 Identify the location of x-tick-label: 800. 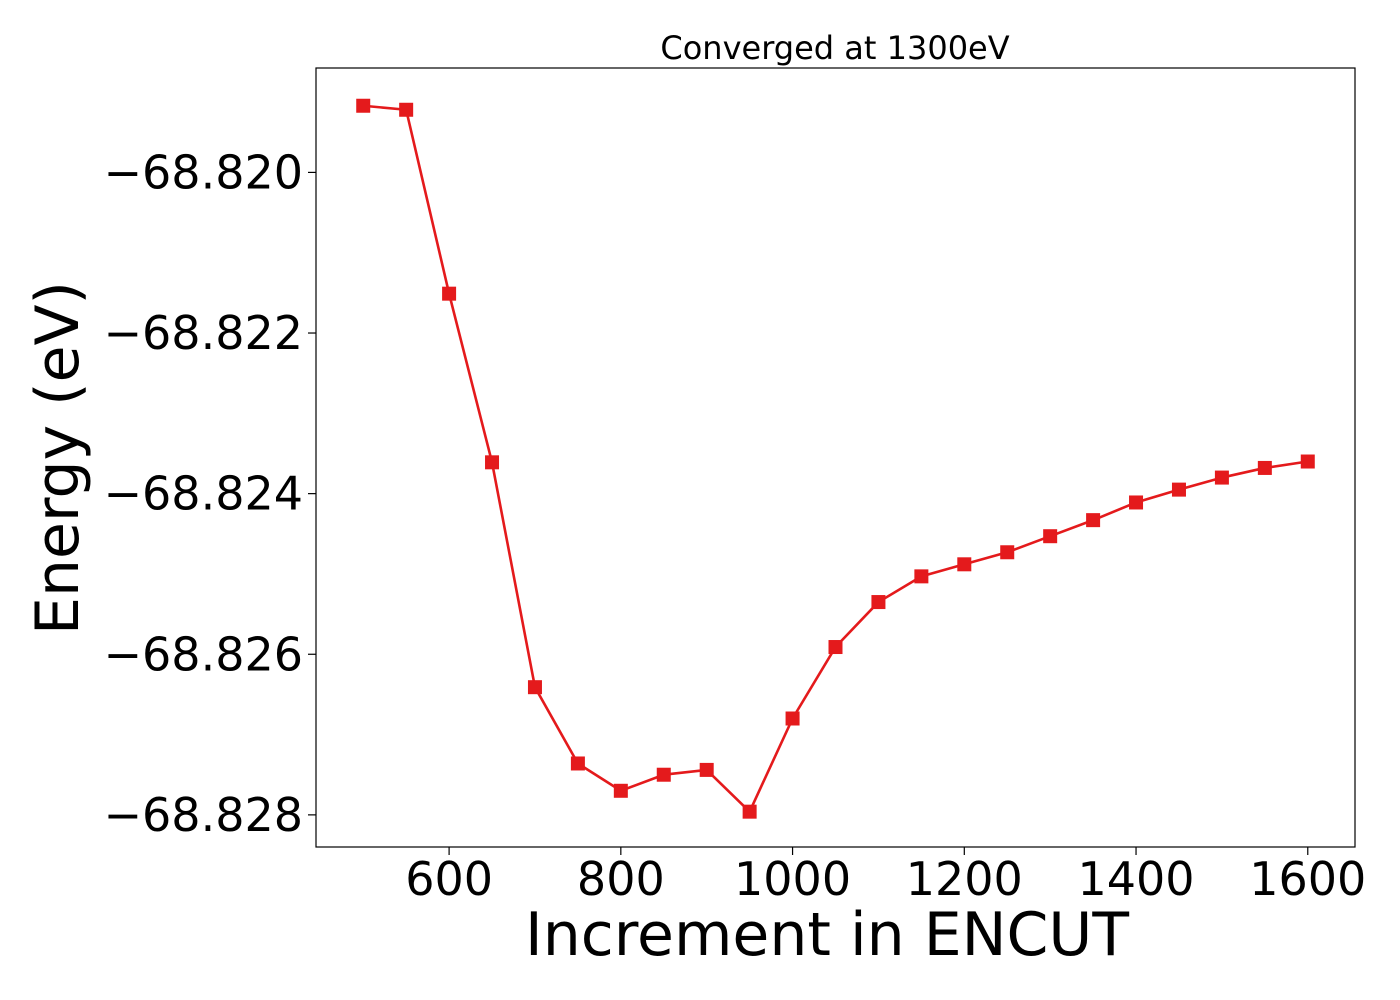
(621, 879).